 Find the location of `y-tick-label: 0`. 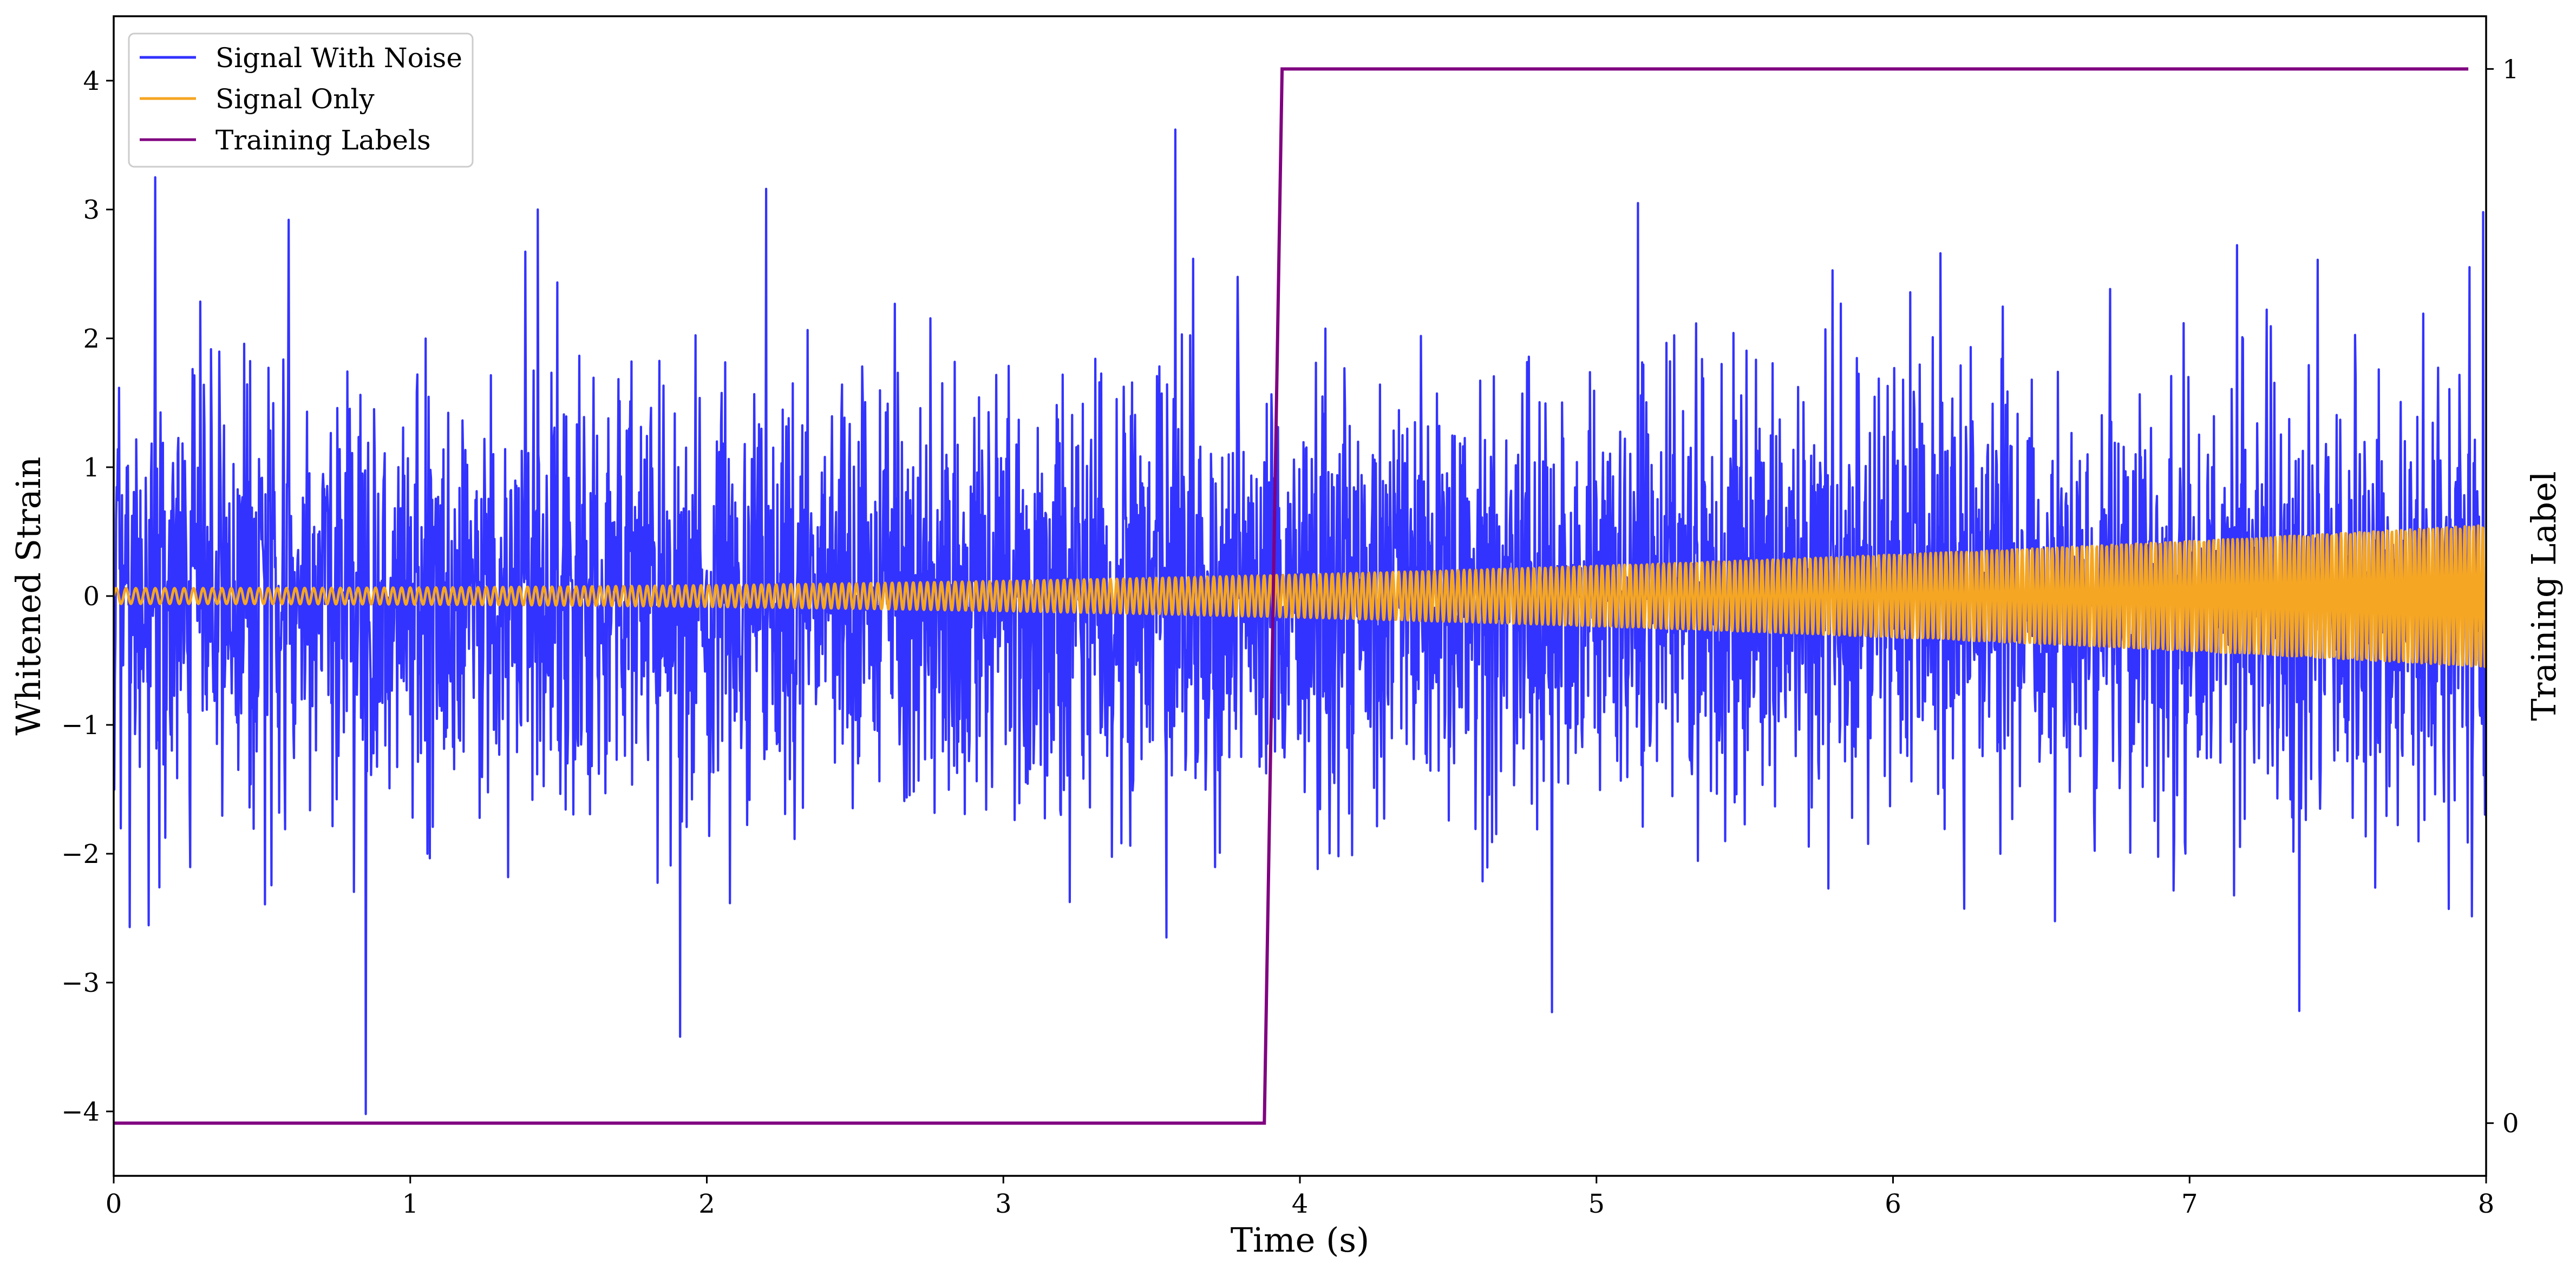

y-tick-label: 0 is located at coordinates (92, 596).